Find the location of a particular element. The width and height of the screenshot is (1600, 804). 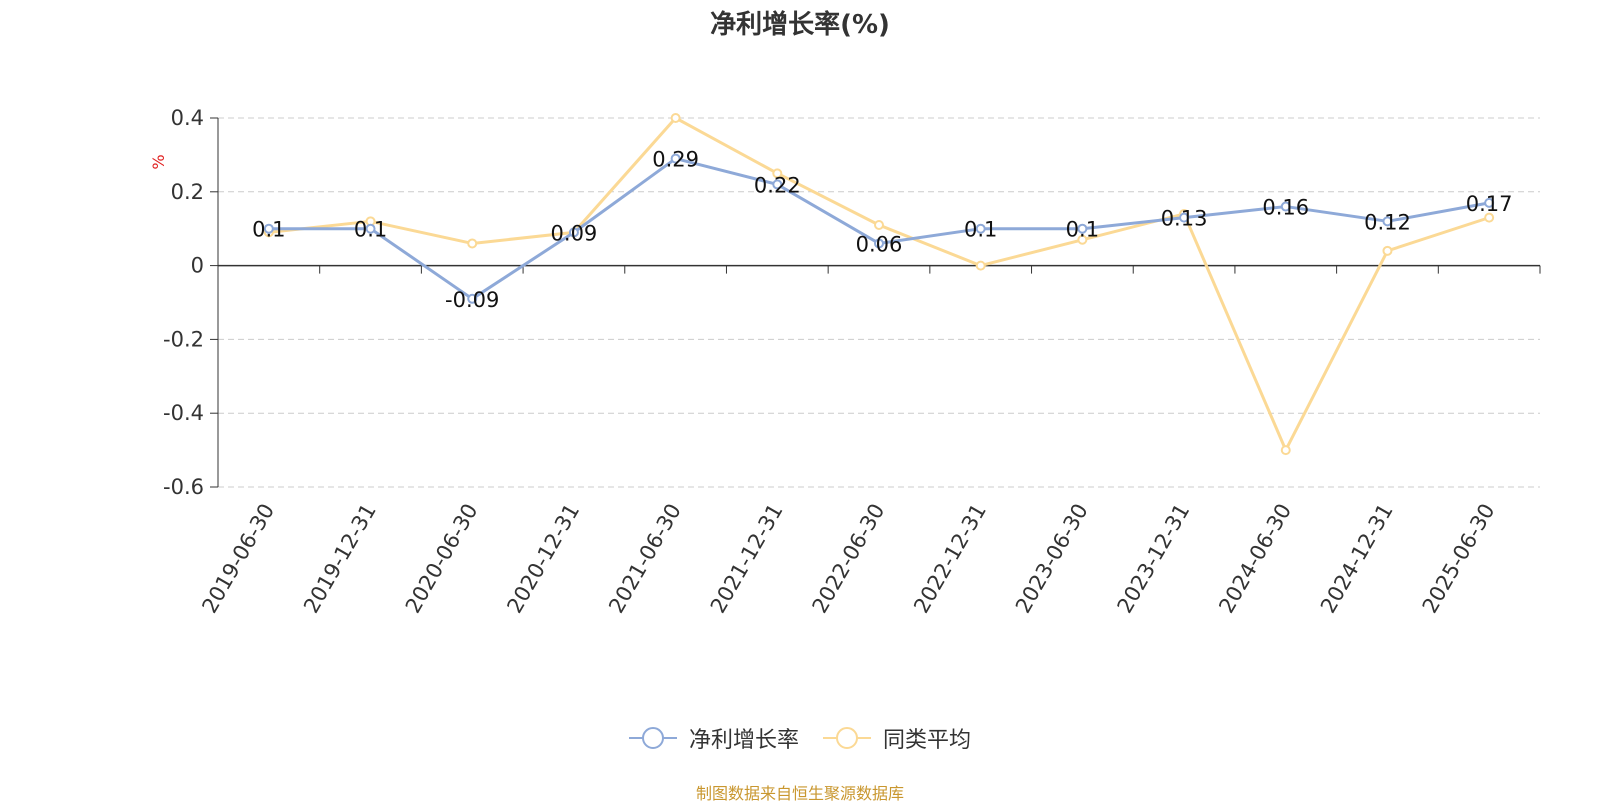

y-tick-label: -0.6 is located at coordinates (183, 487).